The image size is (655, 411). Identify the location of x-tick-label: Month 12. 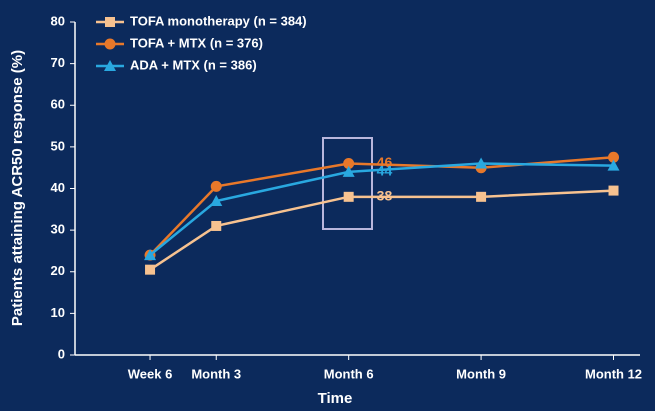
(613, 373).